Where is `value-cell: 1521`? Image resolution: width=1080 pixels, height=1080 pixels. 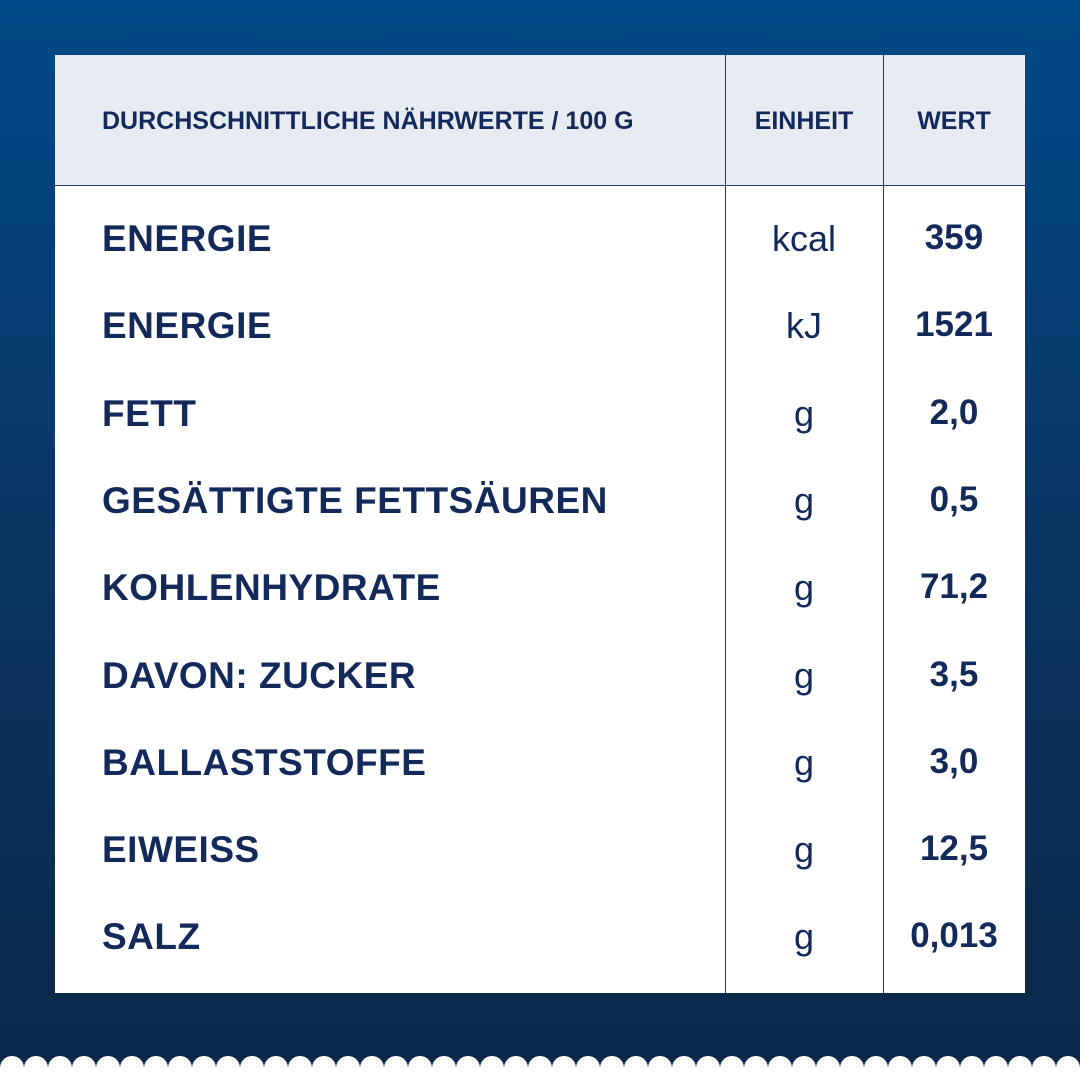 value-cell: 1521 is located at coordinates (954, 325).